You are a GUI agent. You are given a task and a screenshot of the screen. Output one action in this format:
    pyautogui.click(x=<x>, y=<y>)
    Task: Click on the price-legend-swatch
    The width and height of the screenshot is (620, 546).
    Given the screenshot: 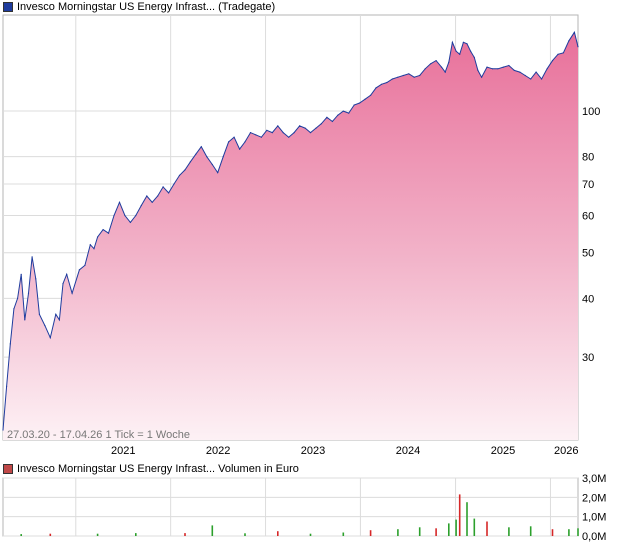 What is the action you would take?
    pyautogui.click(x=8, y=7)
    